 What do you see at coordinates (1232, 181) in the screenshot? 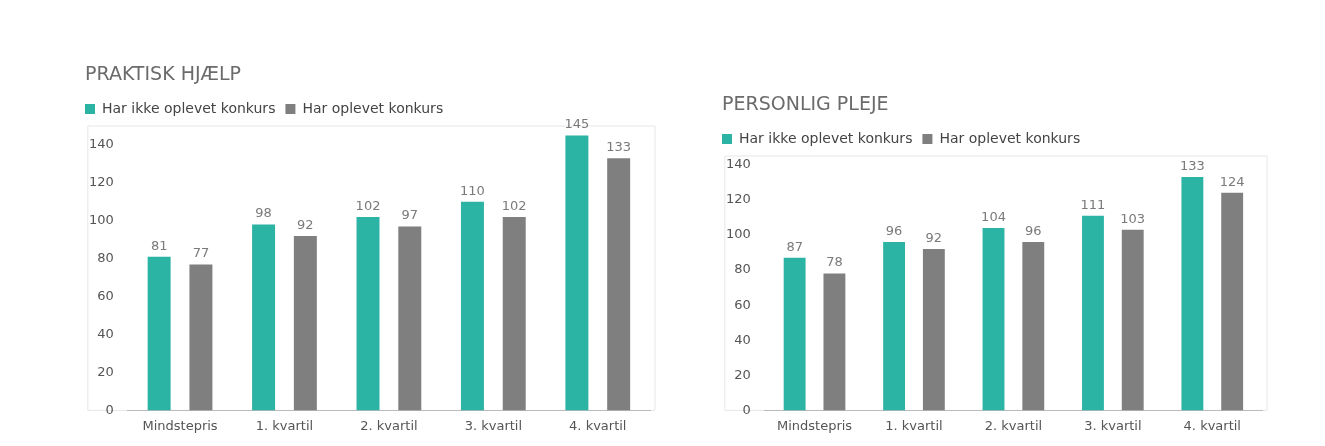
I see `data-label: 124` at bounding box center [1232, 181].